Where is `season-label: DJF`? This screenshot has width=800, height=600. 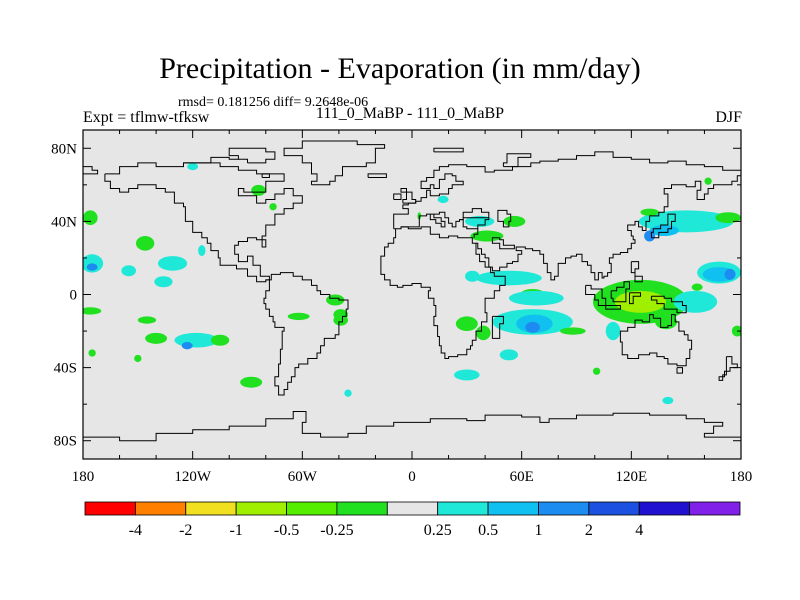 season-label: DJF is located at coordinates (728, 117).